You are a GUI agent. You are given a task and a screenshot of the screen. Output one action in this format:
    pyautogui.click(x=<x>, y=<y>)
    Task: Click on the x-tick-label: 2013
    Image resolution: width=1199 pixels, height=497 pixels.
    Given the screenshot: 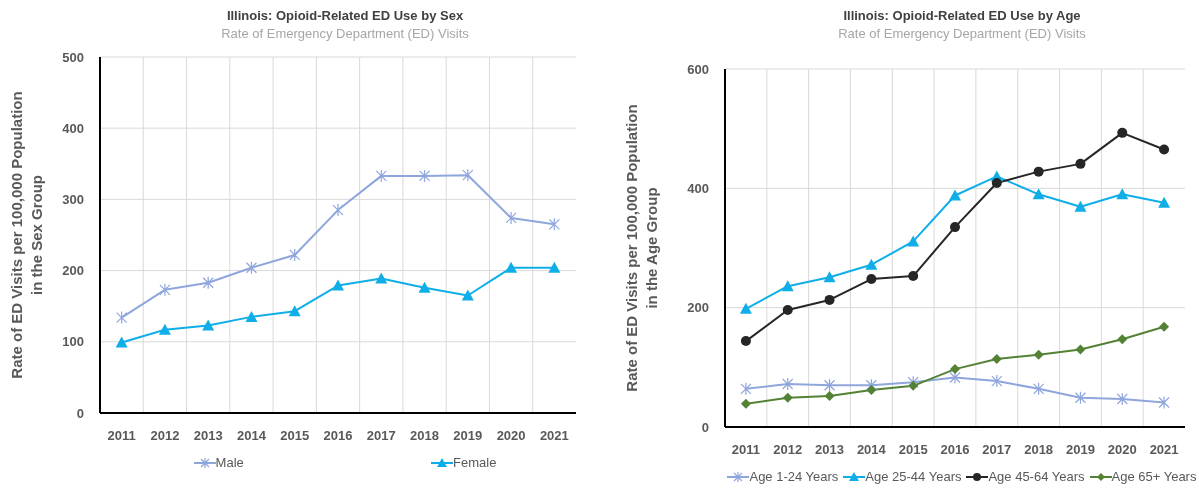 What is the action you would take?
    pyautogui.click(x=208, y=436)
    